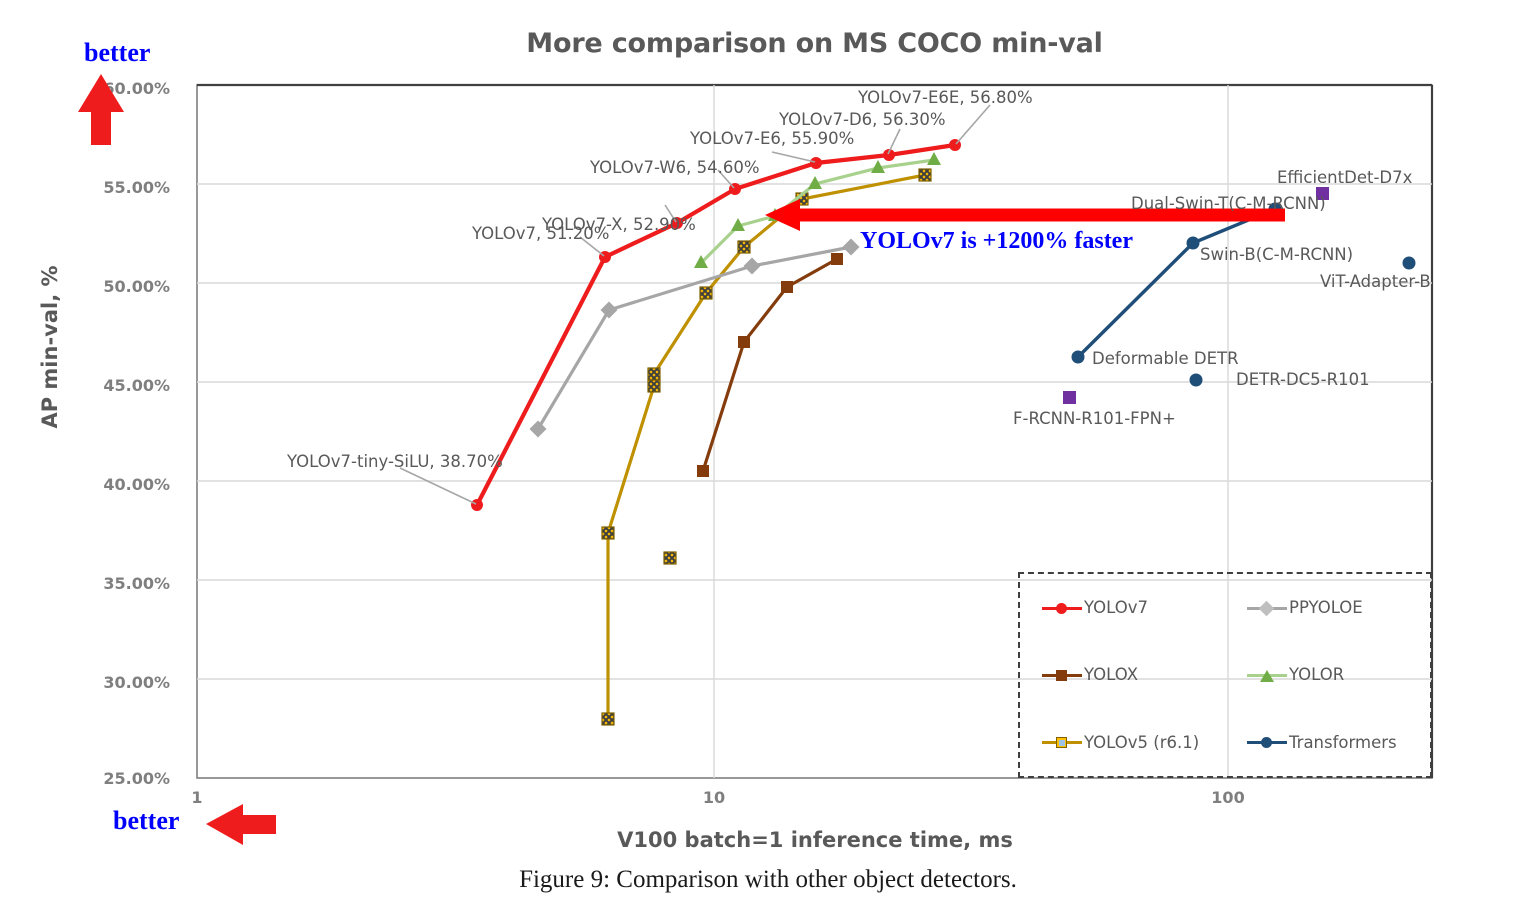 Image resolution: width=1536 pixels, height=916 pixels. I want to click on y-tick-label: 45.00%, so click(136, 385).